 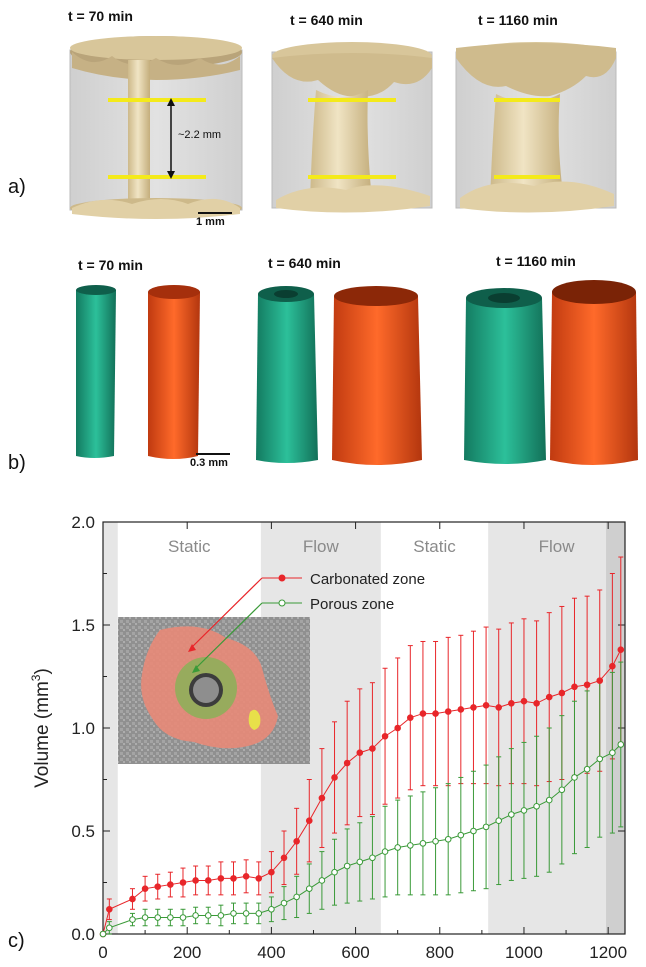 What do you see at coordinates (189, 546) in the screenshot?
I see `phase-label-0: Static` at bounding box center [189, 546].